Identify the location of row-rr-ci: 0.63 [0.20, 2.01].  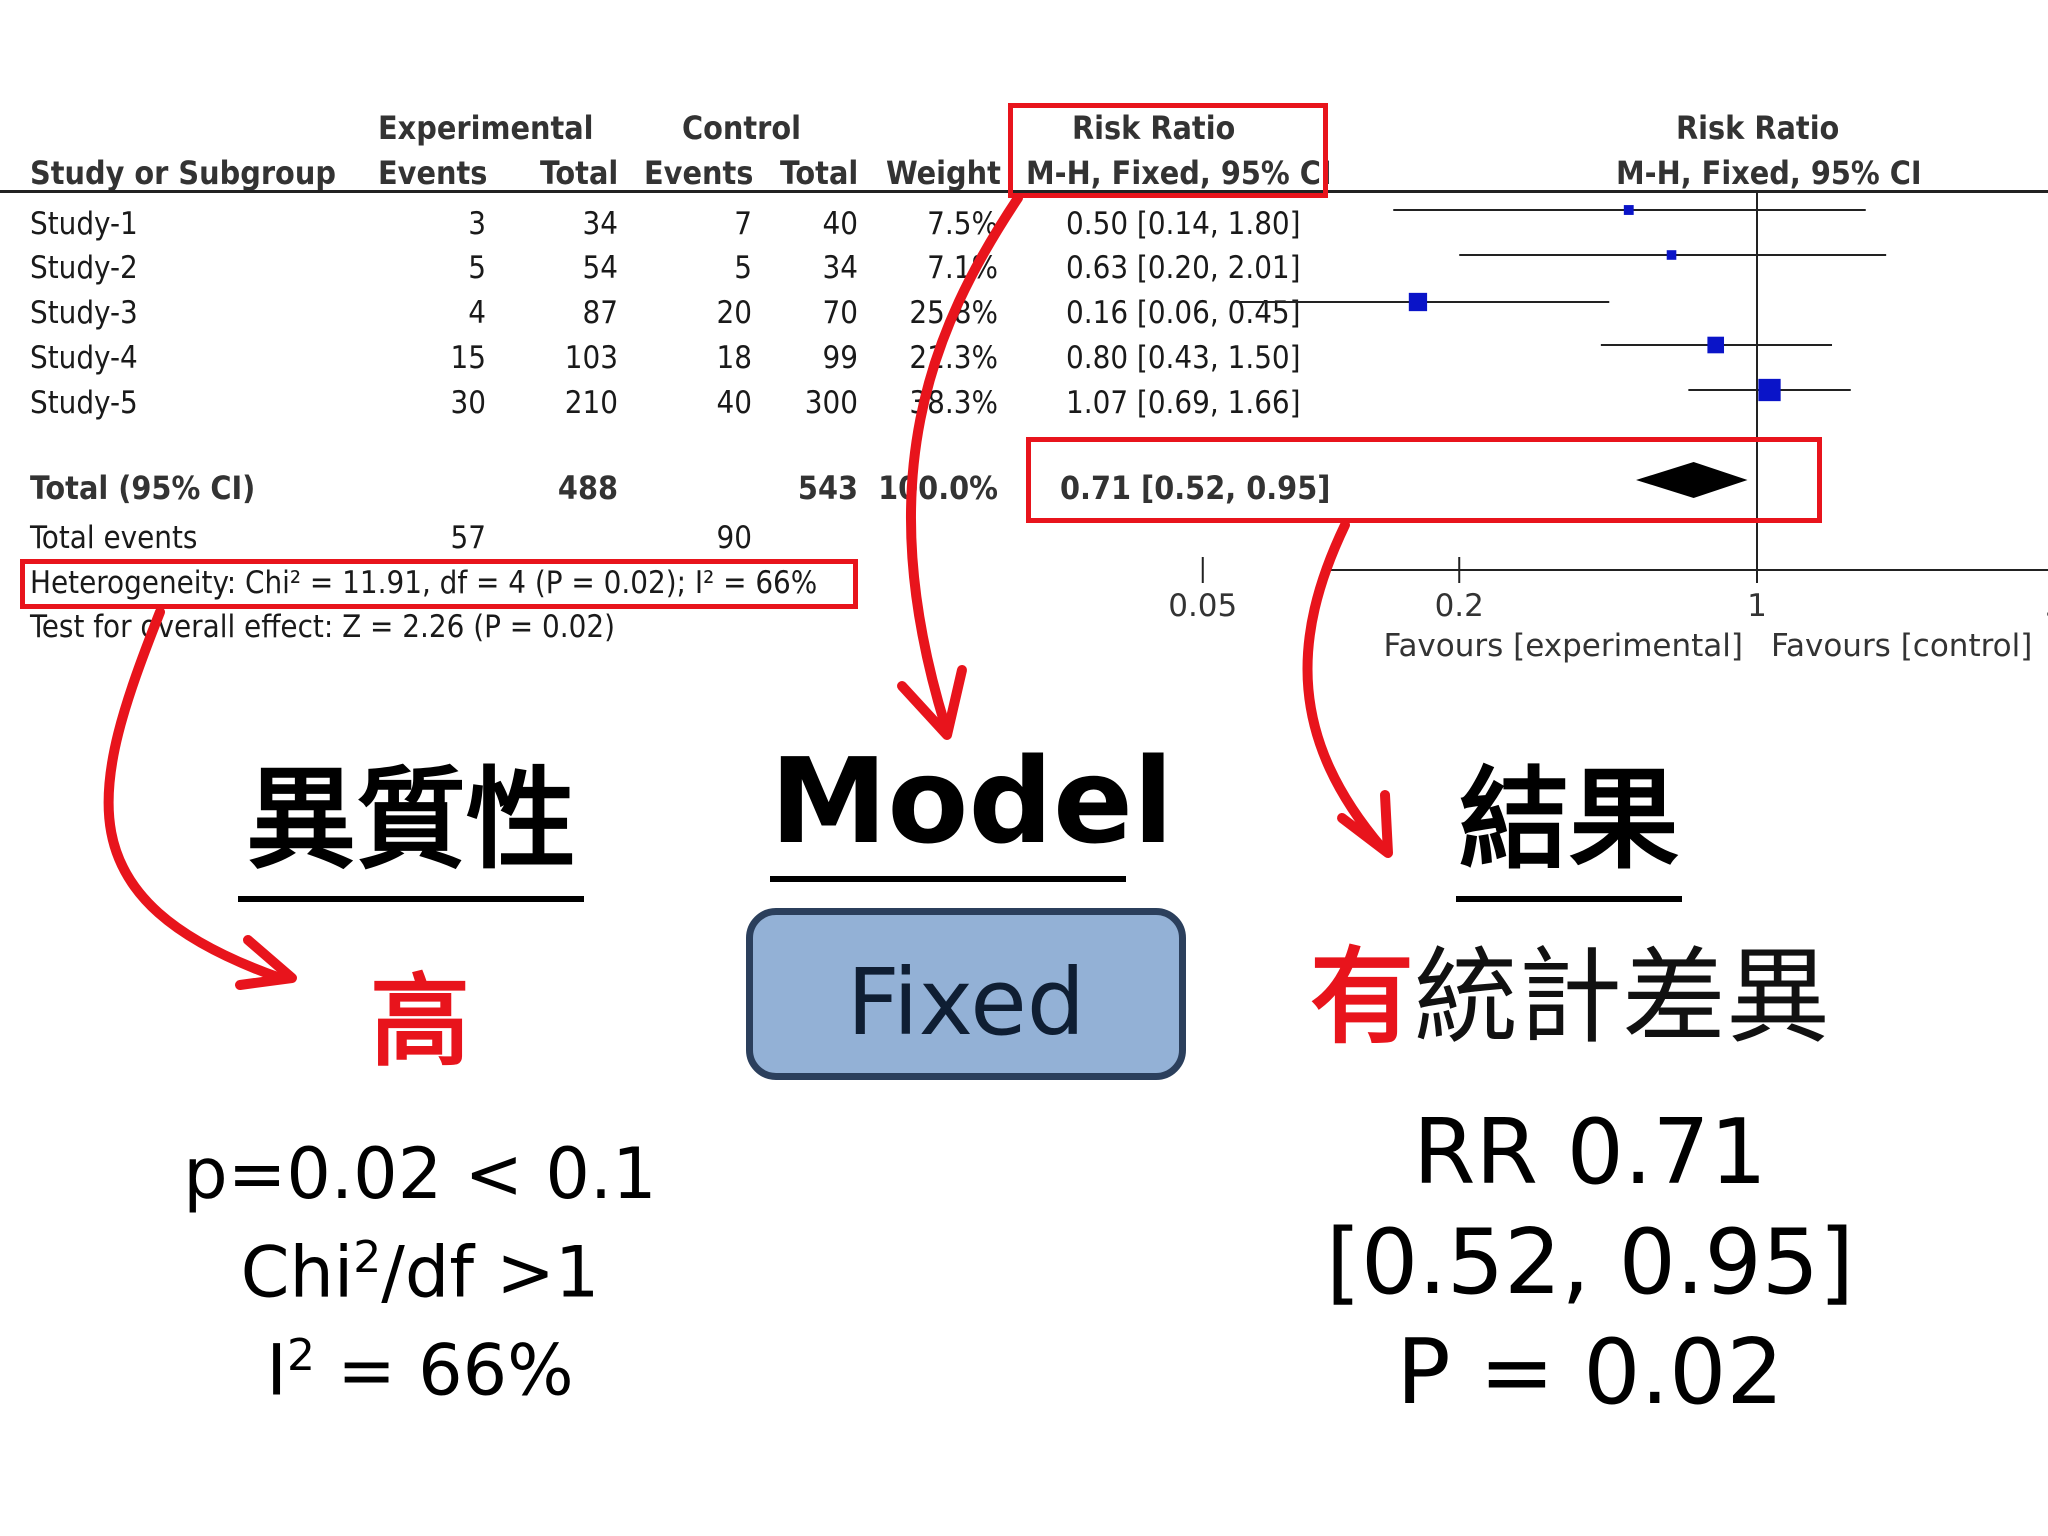
(1183, 268).